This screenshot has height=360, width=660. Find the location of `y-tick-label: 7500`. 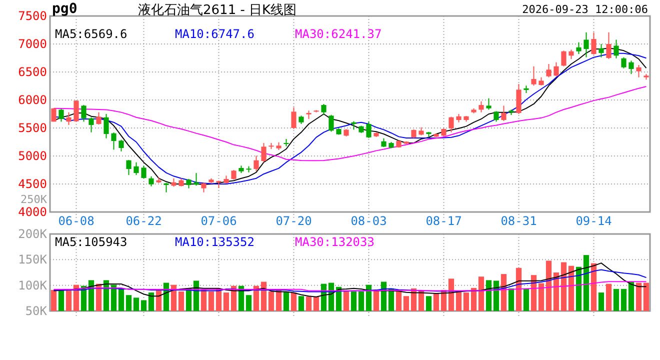

y-tick-label: 7500 is located at coordinates (32, 16).